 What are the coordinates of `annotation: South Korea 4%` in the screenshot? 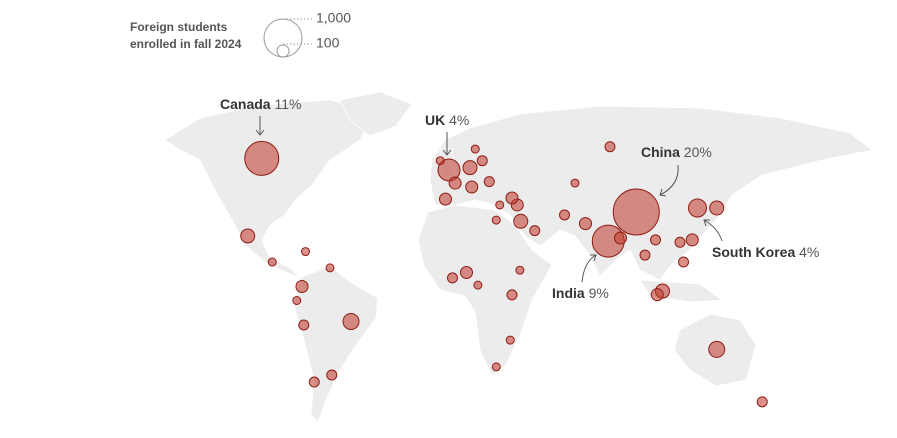 It's located at (765, 252).